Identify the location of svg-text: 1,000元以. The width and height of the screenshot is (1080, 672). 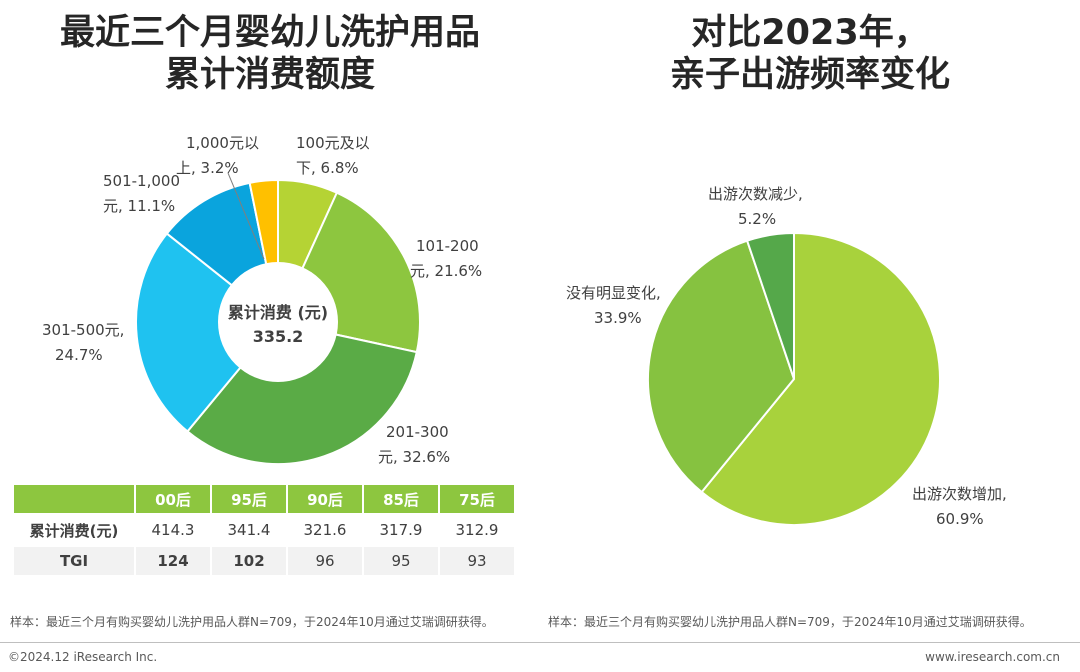
(222, 143).